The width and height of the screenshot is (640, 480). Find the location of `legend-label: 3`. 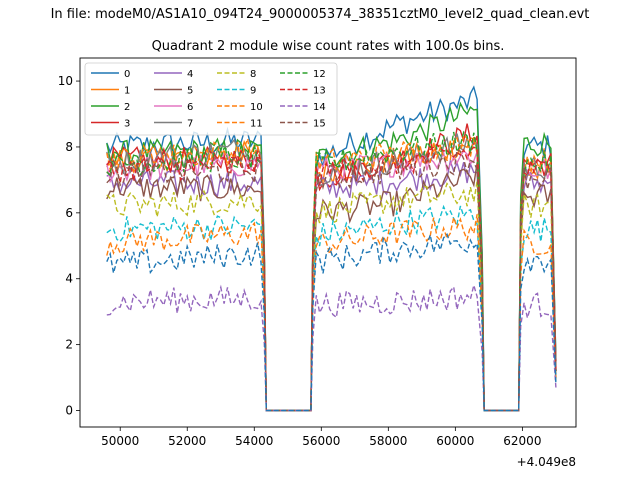

legend-label: 3 is located at coordinates (127, 124).